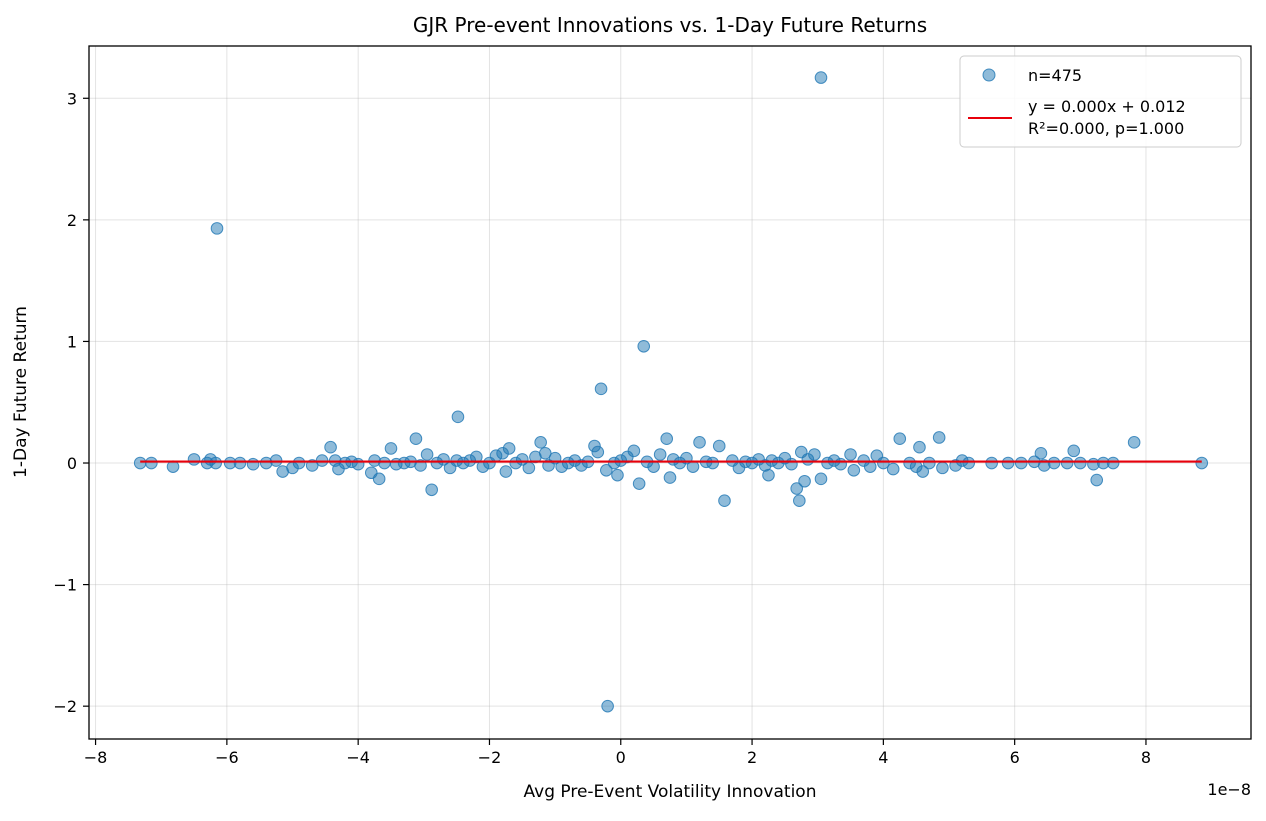 This screenshot has width=1266, height=821. Describe the element at coordinates (358, 757) in the screenshot. I see `x-tick-label: −4` at that location.